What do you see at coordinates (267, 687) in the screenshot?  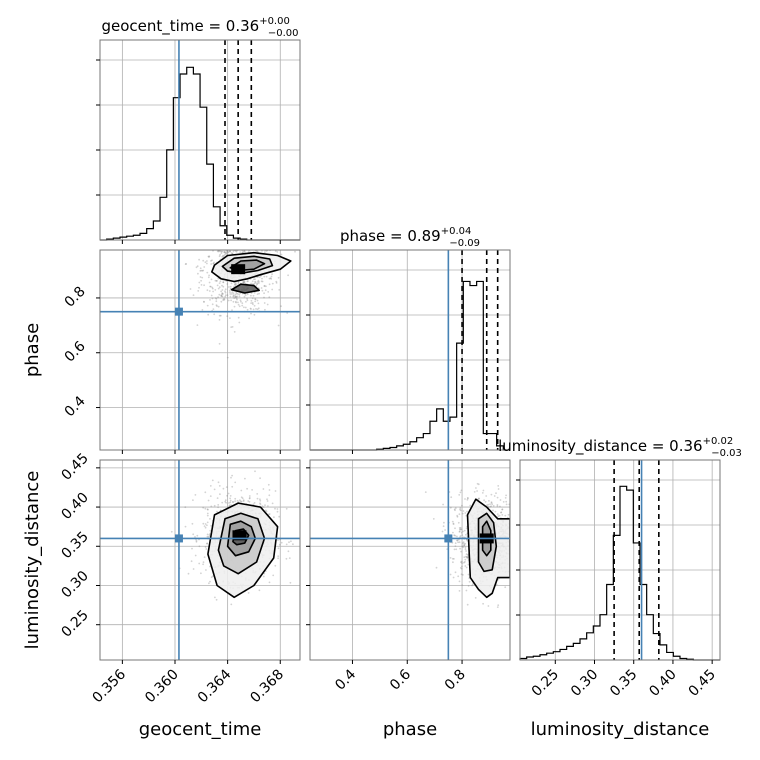 I see `x-tick-label: 0.368` at bounding box center [267, 687].